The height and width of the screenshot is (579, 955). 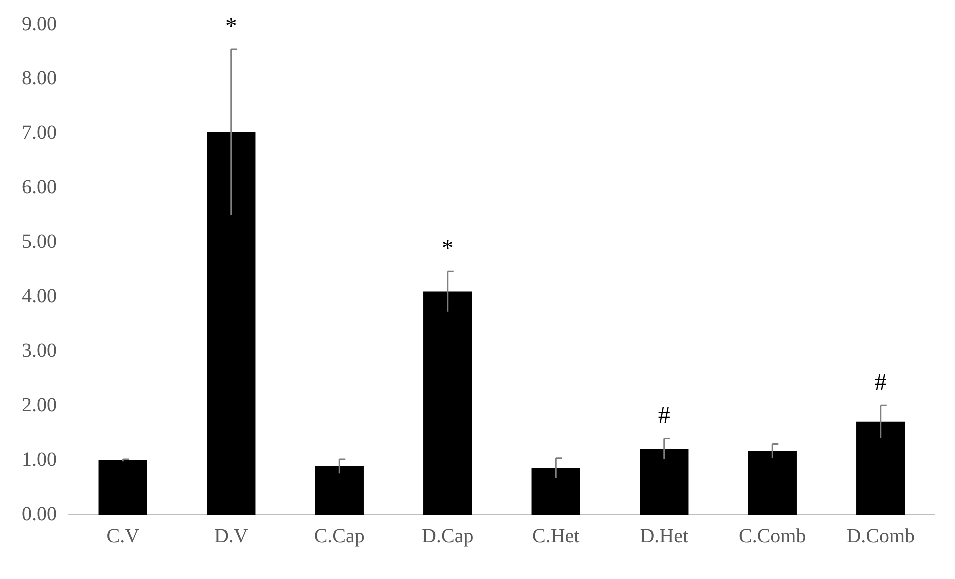 I want to click on x-tick-label: C.V, so click(x=123, y=536).